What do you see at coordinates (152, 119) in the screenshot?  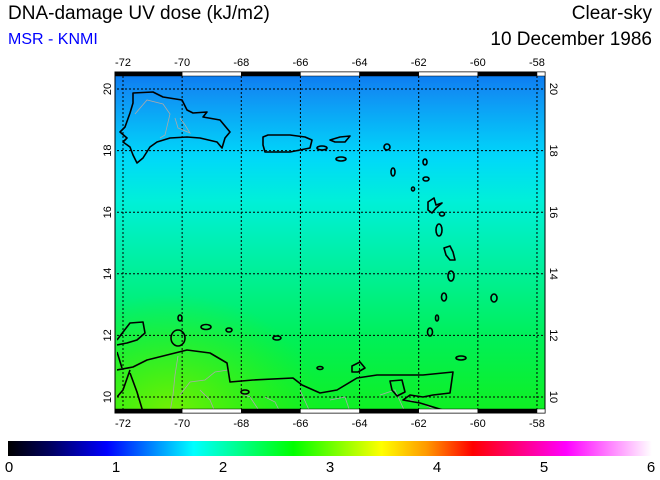 I see `border-haiti-dr` at bounding box center [152, 119].